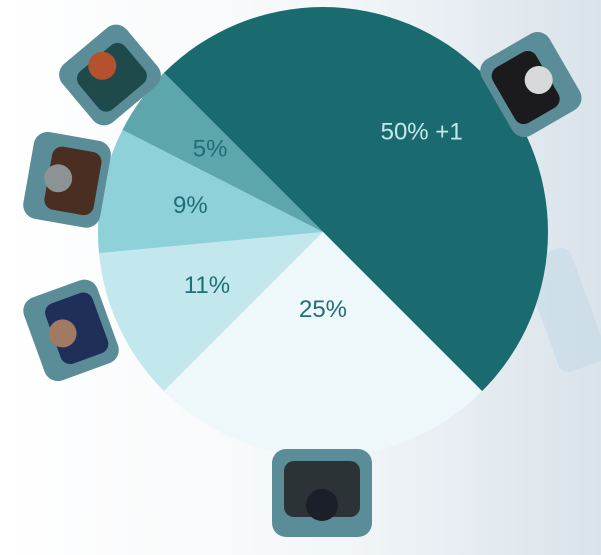  I want to click on slice-label: 9%, so click(190, 205).